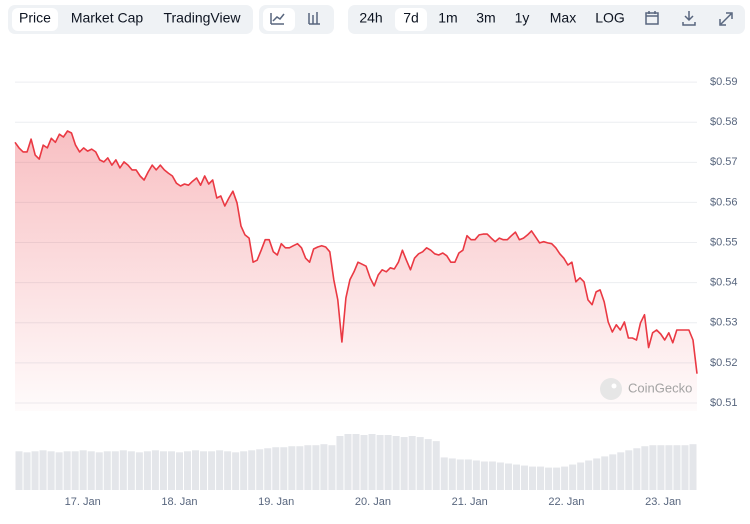 The width and height of the screenshot is (750, 524). I want to click on x-tick-label: 17. Jan, so click(83, 502).